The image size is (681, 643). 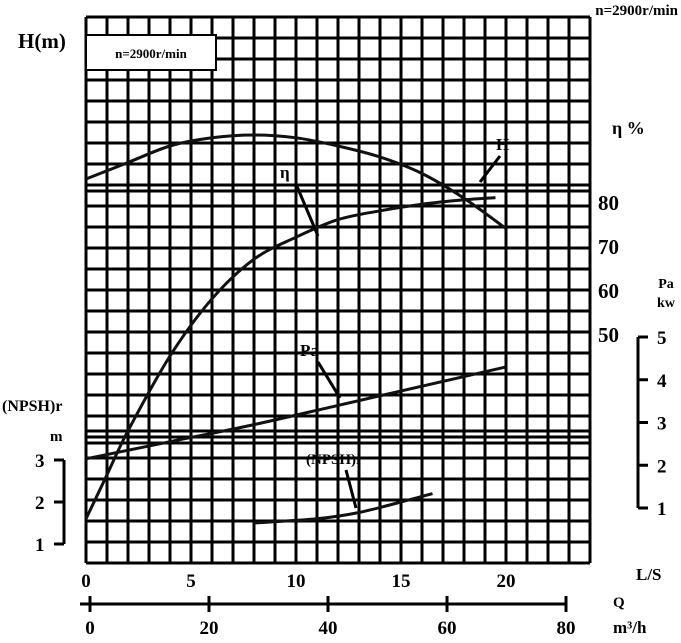 I want to click on speed-box-label: n=2900r/min, so click(x=151, y=53).